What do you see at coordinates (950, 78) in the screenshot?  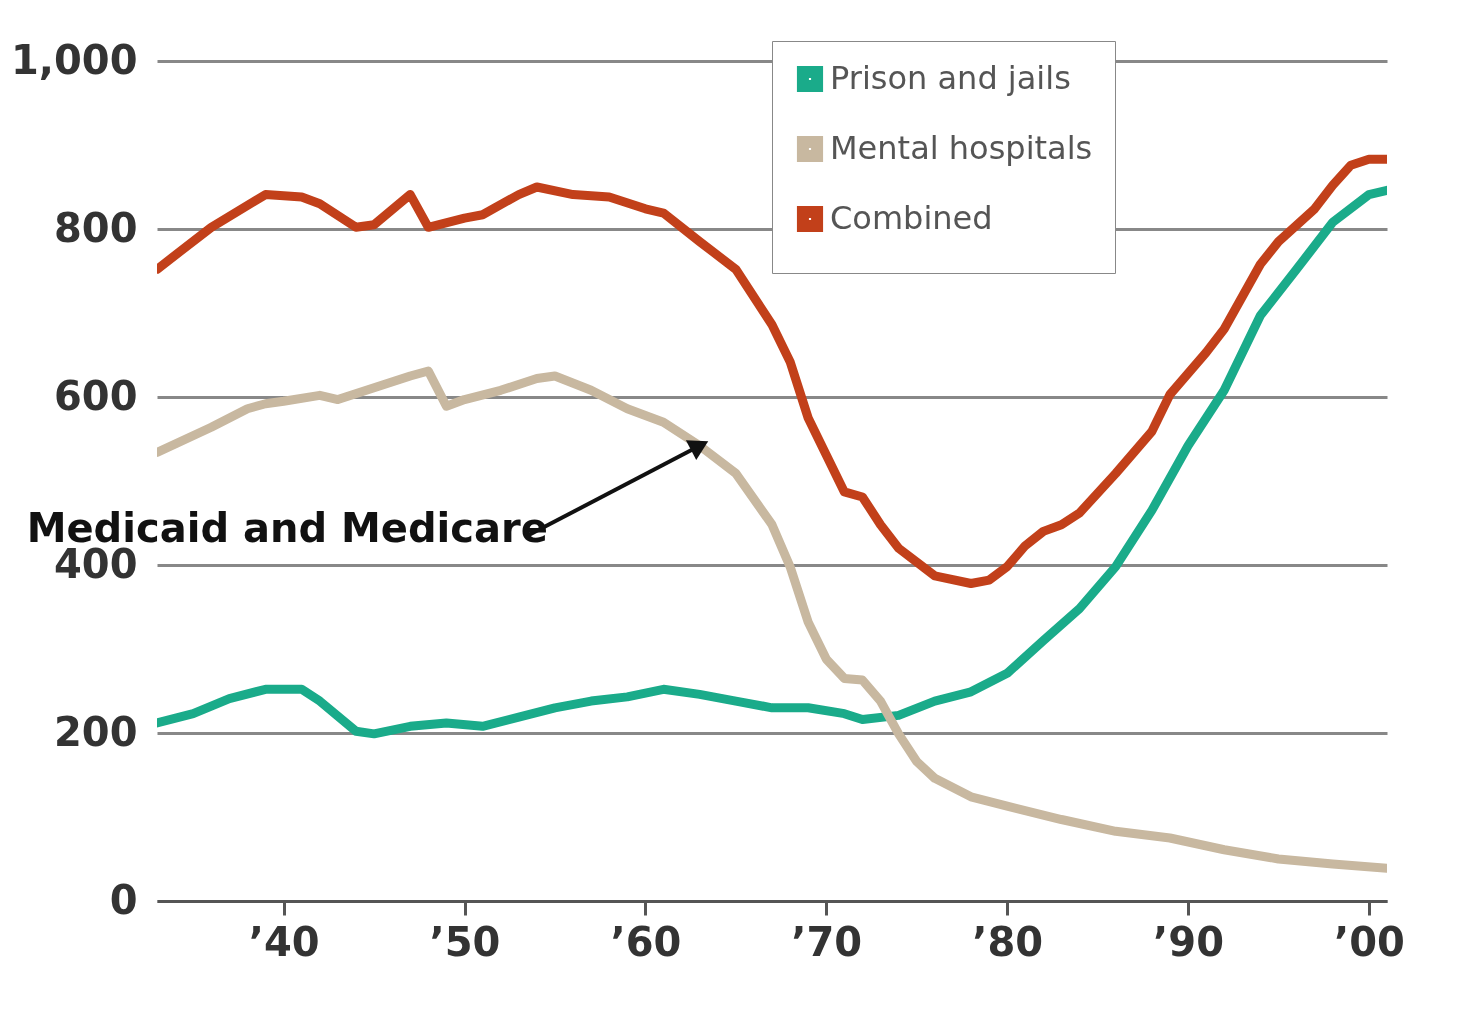 I see `legend-label: Prison and jails` at bounding box center [950, 78].